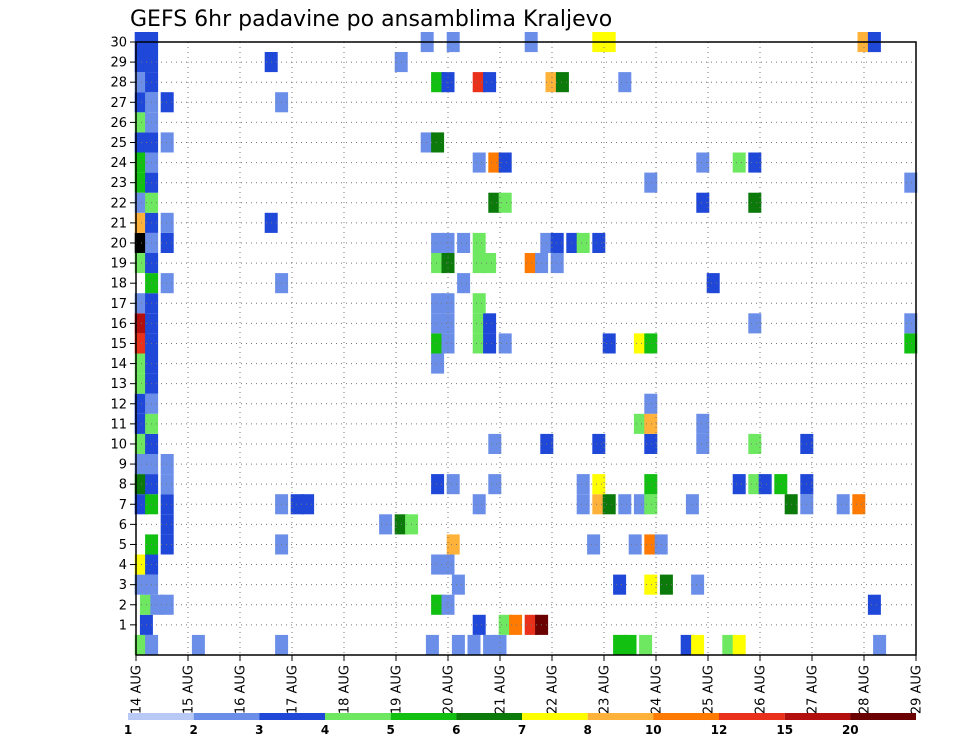  What do you see at coordinates (293, 689) in the screenshot?
I see `x-tick-label: 17 AUG` at bounding box center [293, 689].